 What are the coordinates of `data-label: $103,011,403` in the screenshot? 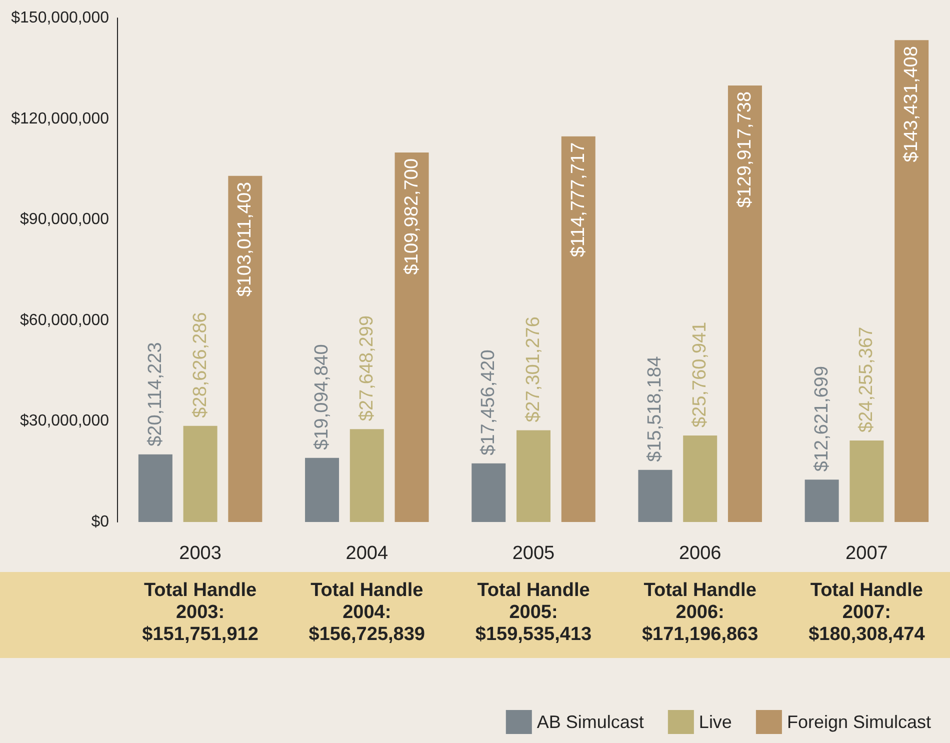 It's located at (245, 239).